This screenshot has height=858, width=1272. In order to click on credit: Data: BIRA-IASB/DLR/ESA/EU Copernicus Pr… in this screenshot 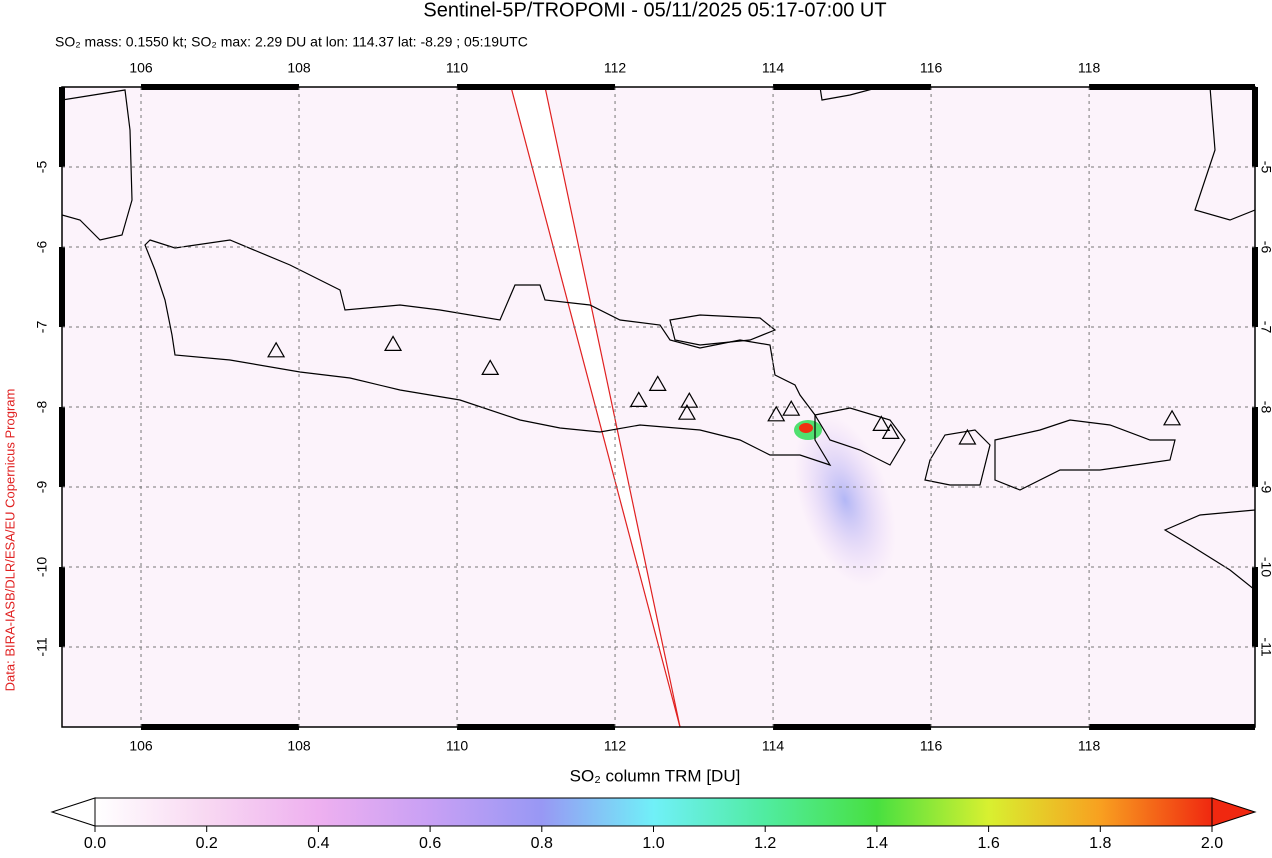, I will do `click(9, 540)`.